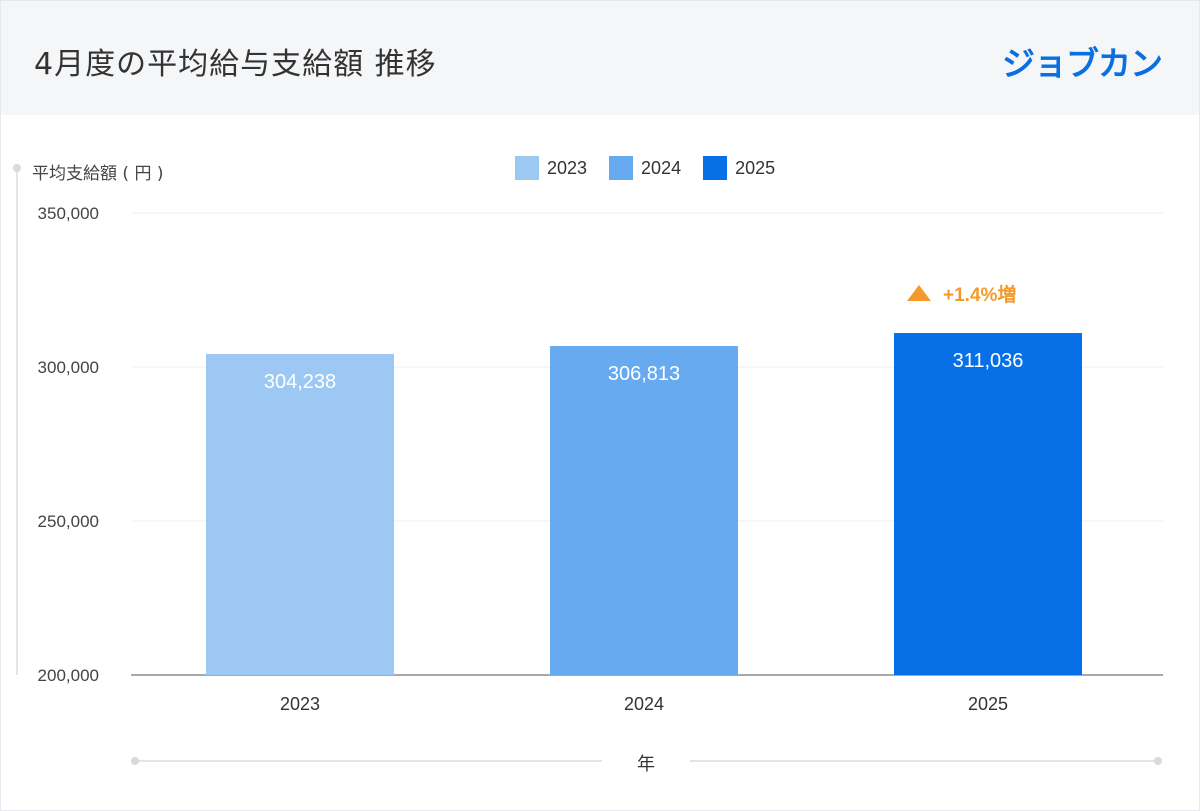  Describe the element at coordinates (988, 704) in the screenshot. I see `x-tick-label: 2025` at that location.